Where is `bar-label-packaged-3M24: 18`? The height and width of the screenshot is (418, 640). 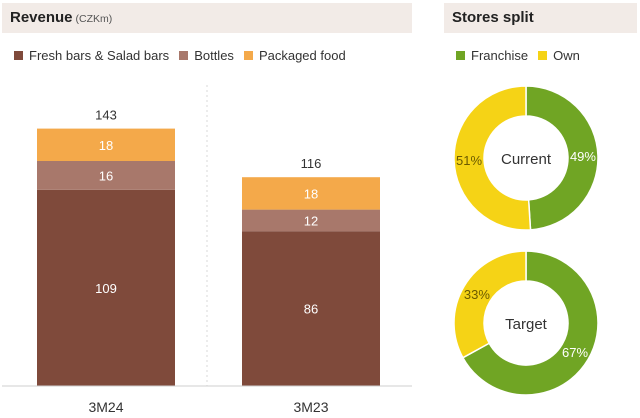 bar-label-packaged-3M24: 18 is located at coordinates (106, 145).